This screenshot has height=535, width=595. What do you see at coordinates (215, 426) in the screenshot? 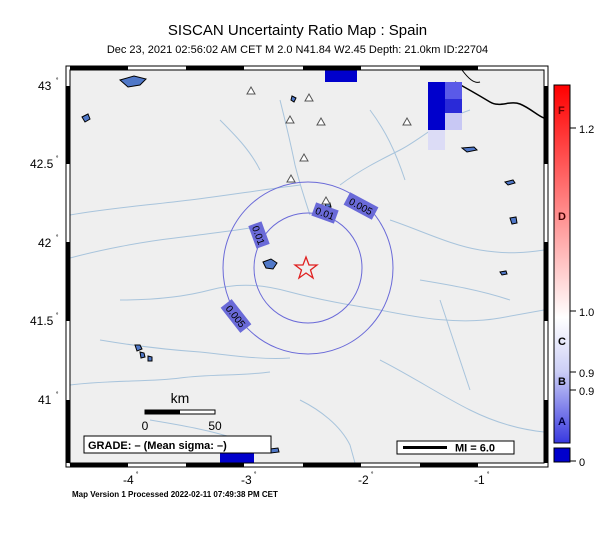
I see `scale-tick: 50` at bounding box center [215, 426].